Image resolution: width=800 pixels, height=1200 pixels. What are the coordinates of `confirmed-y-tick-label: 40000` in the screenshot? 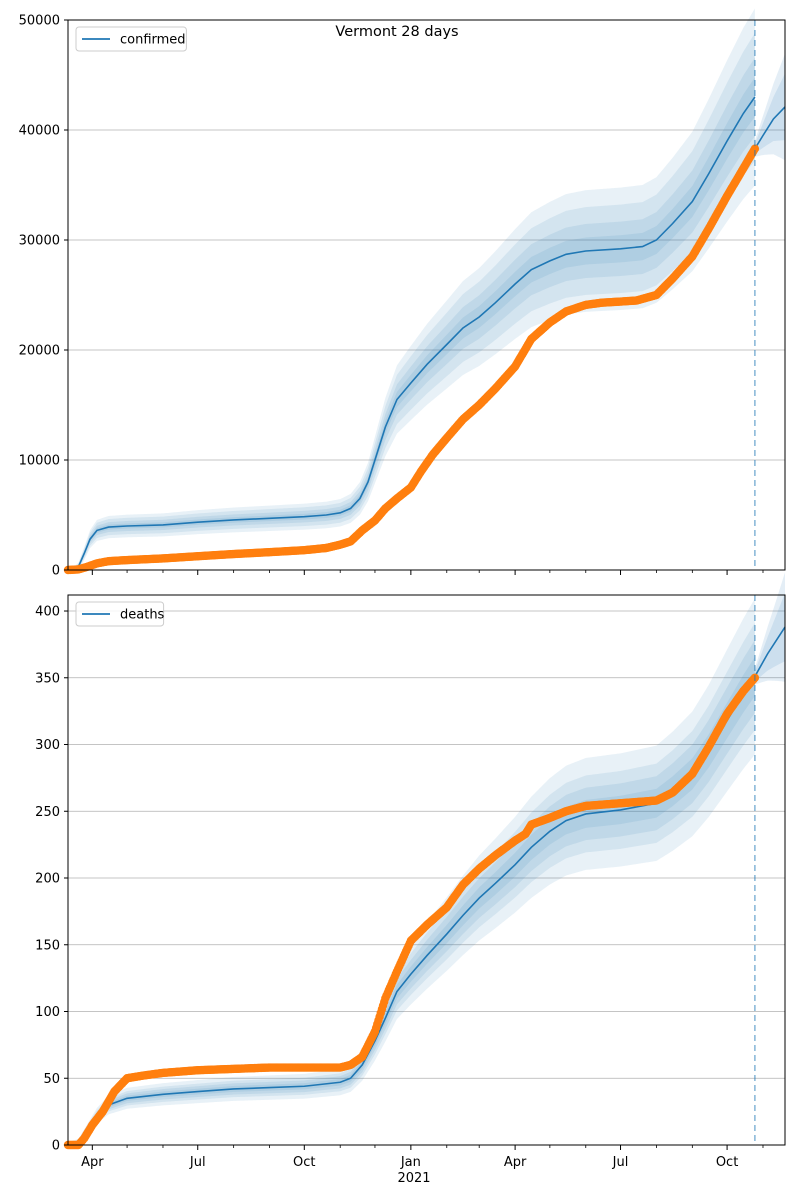 It's located at (39, 131).